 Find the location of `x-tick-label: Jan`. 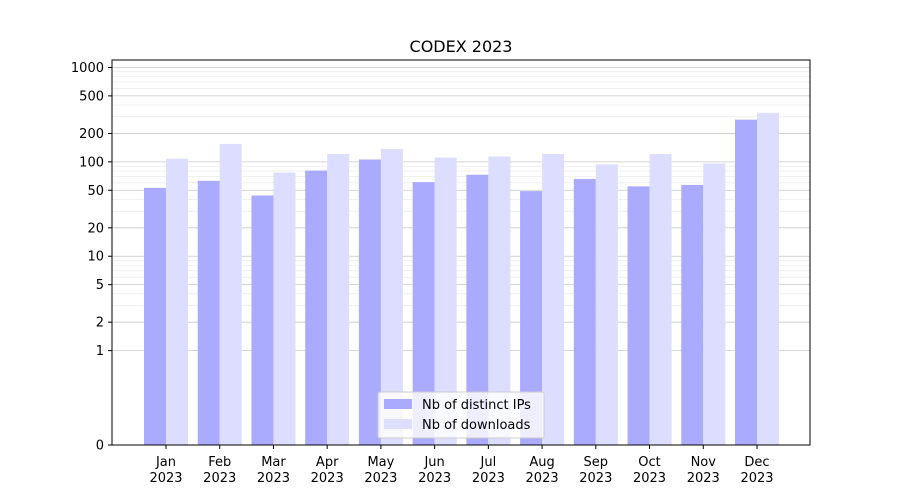

x-tick-label: Jan is located at coordinates (165, 462).